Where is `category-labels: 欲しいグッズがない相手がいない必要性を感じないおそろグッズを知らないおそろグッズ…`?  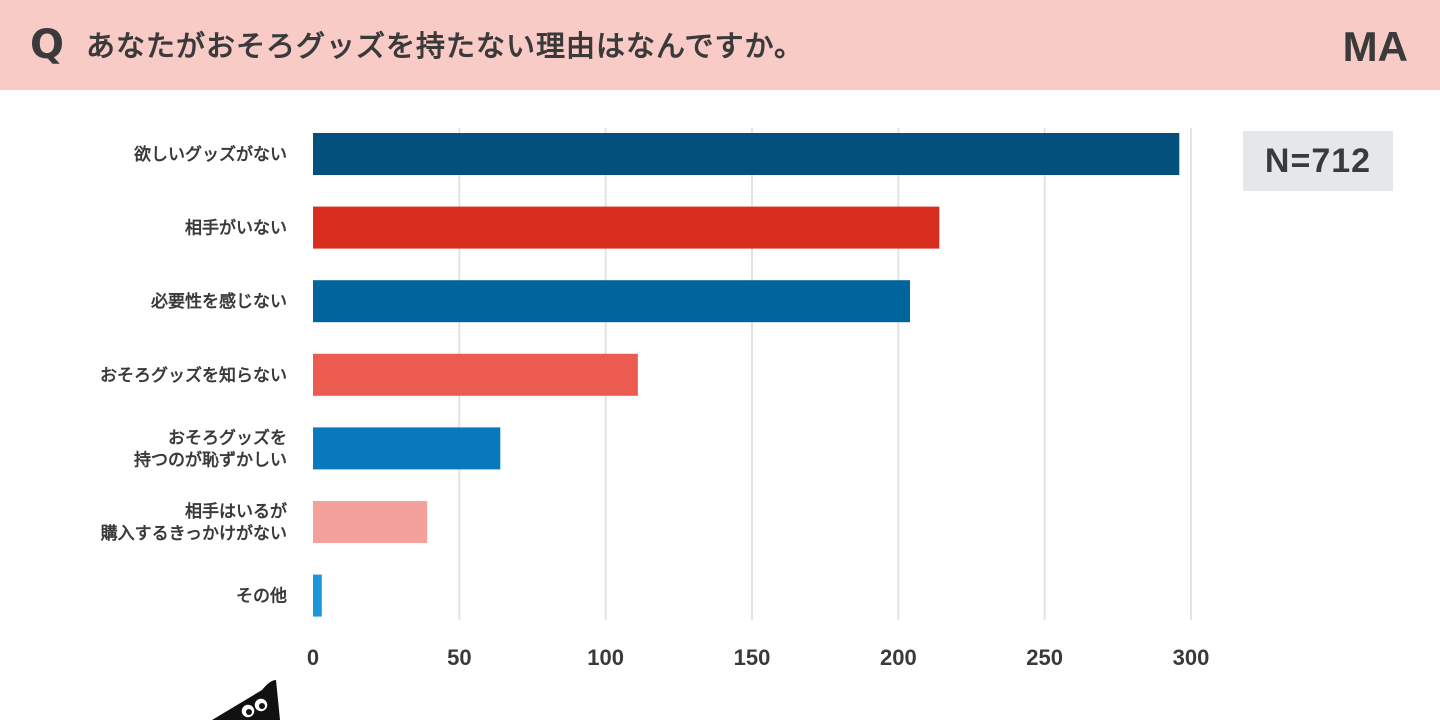 category-labels: 欲しいグッズがない相手がいない必要性を感じないおそろグッズを知らないおそろグッズ… is located at coordinates (193, 375).